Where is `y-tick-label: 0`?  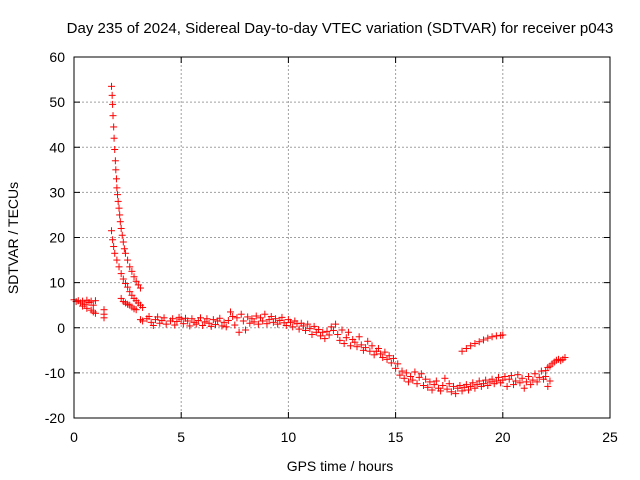 y-tick-label: 0 is located at coordinates (61, 328).